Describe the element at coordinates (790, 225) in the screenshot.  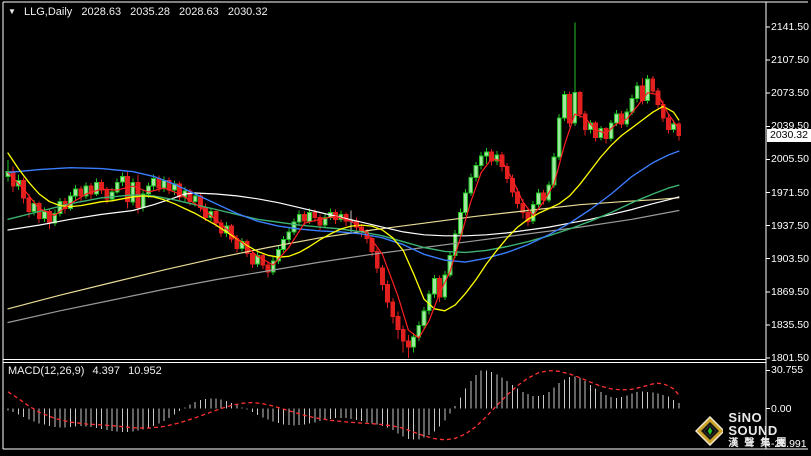
I see `price-axis-label: 1937.50` at that location.